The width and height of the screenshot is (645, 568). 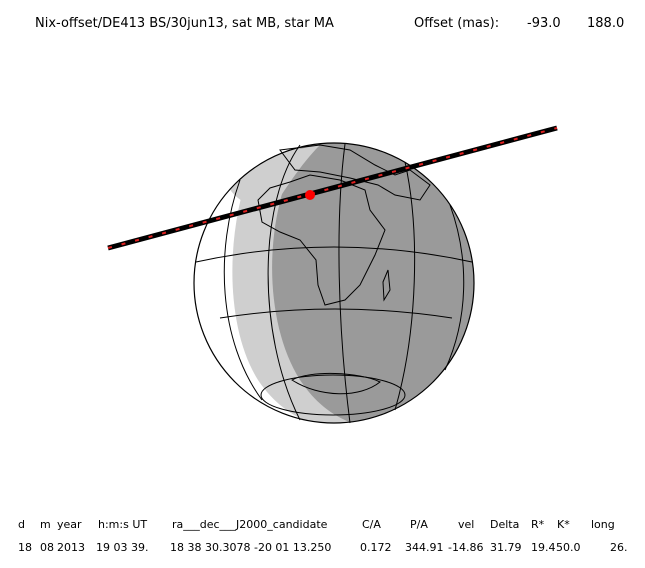 What do you see at coordinates (538, 524) in the screenshot?
I see `column-header: R*` at bounding box center [538, 524].